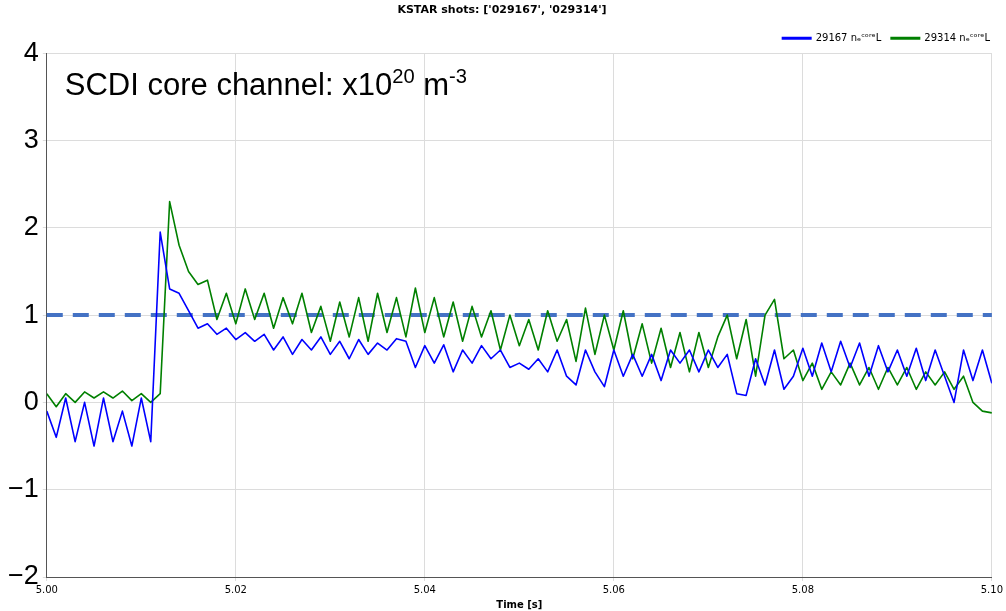 The width and height of the screenshot is (1006, 611). What do you see at coordinates (31, 400) in the screenshot?
I see `y-tick-label: 0` at bounding box center [31, 400].